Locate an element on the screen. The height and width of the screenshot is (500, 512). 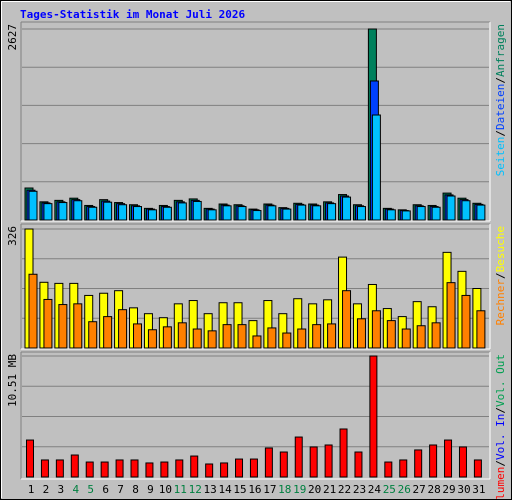
x-tick-label: 31 is located at coordinates (478, 489).